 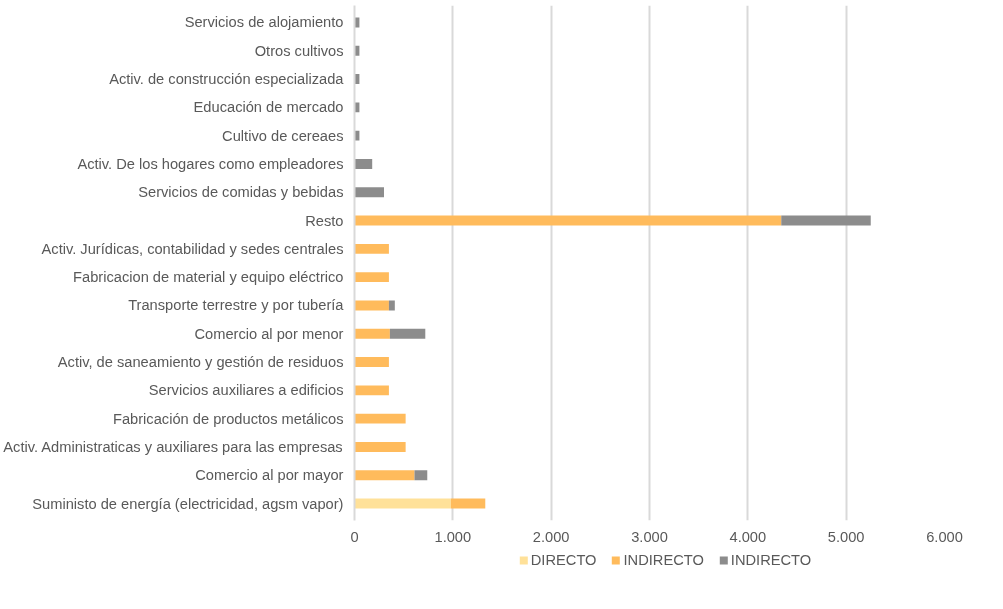 I want to click on x-tick-label: 3.000, so click(x=649, y=536).